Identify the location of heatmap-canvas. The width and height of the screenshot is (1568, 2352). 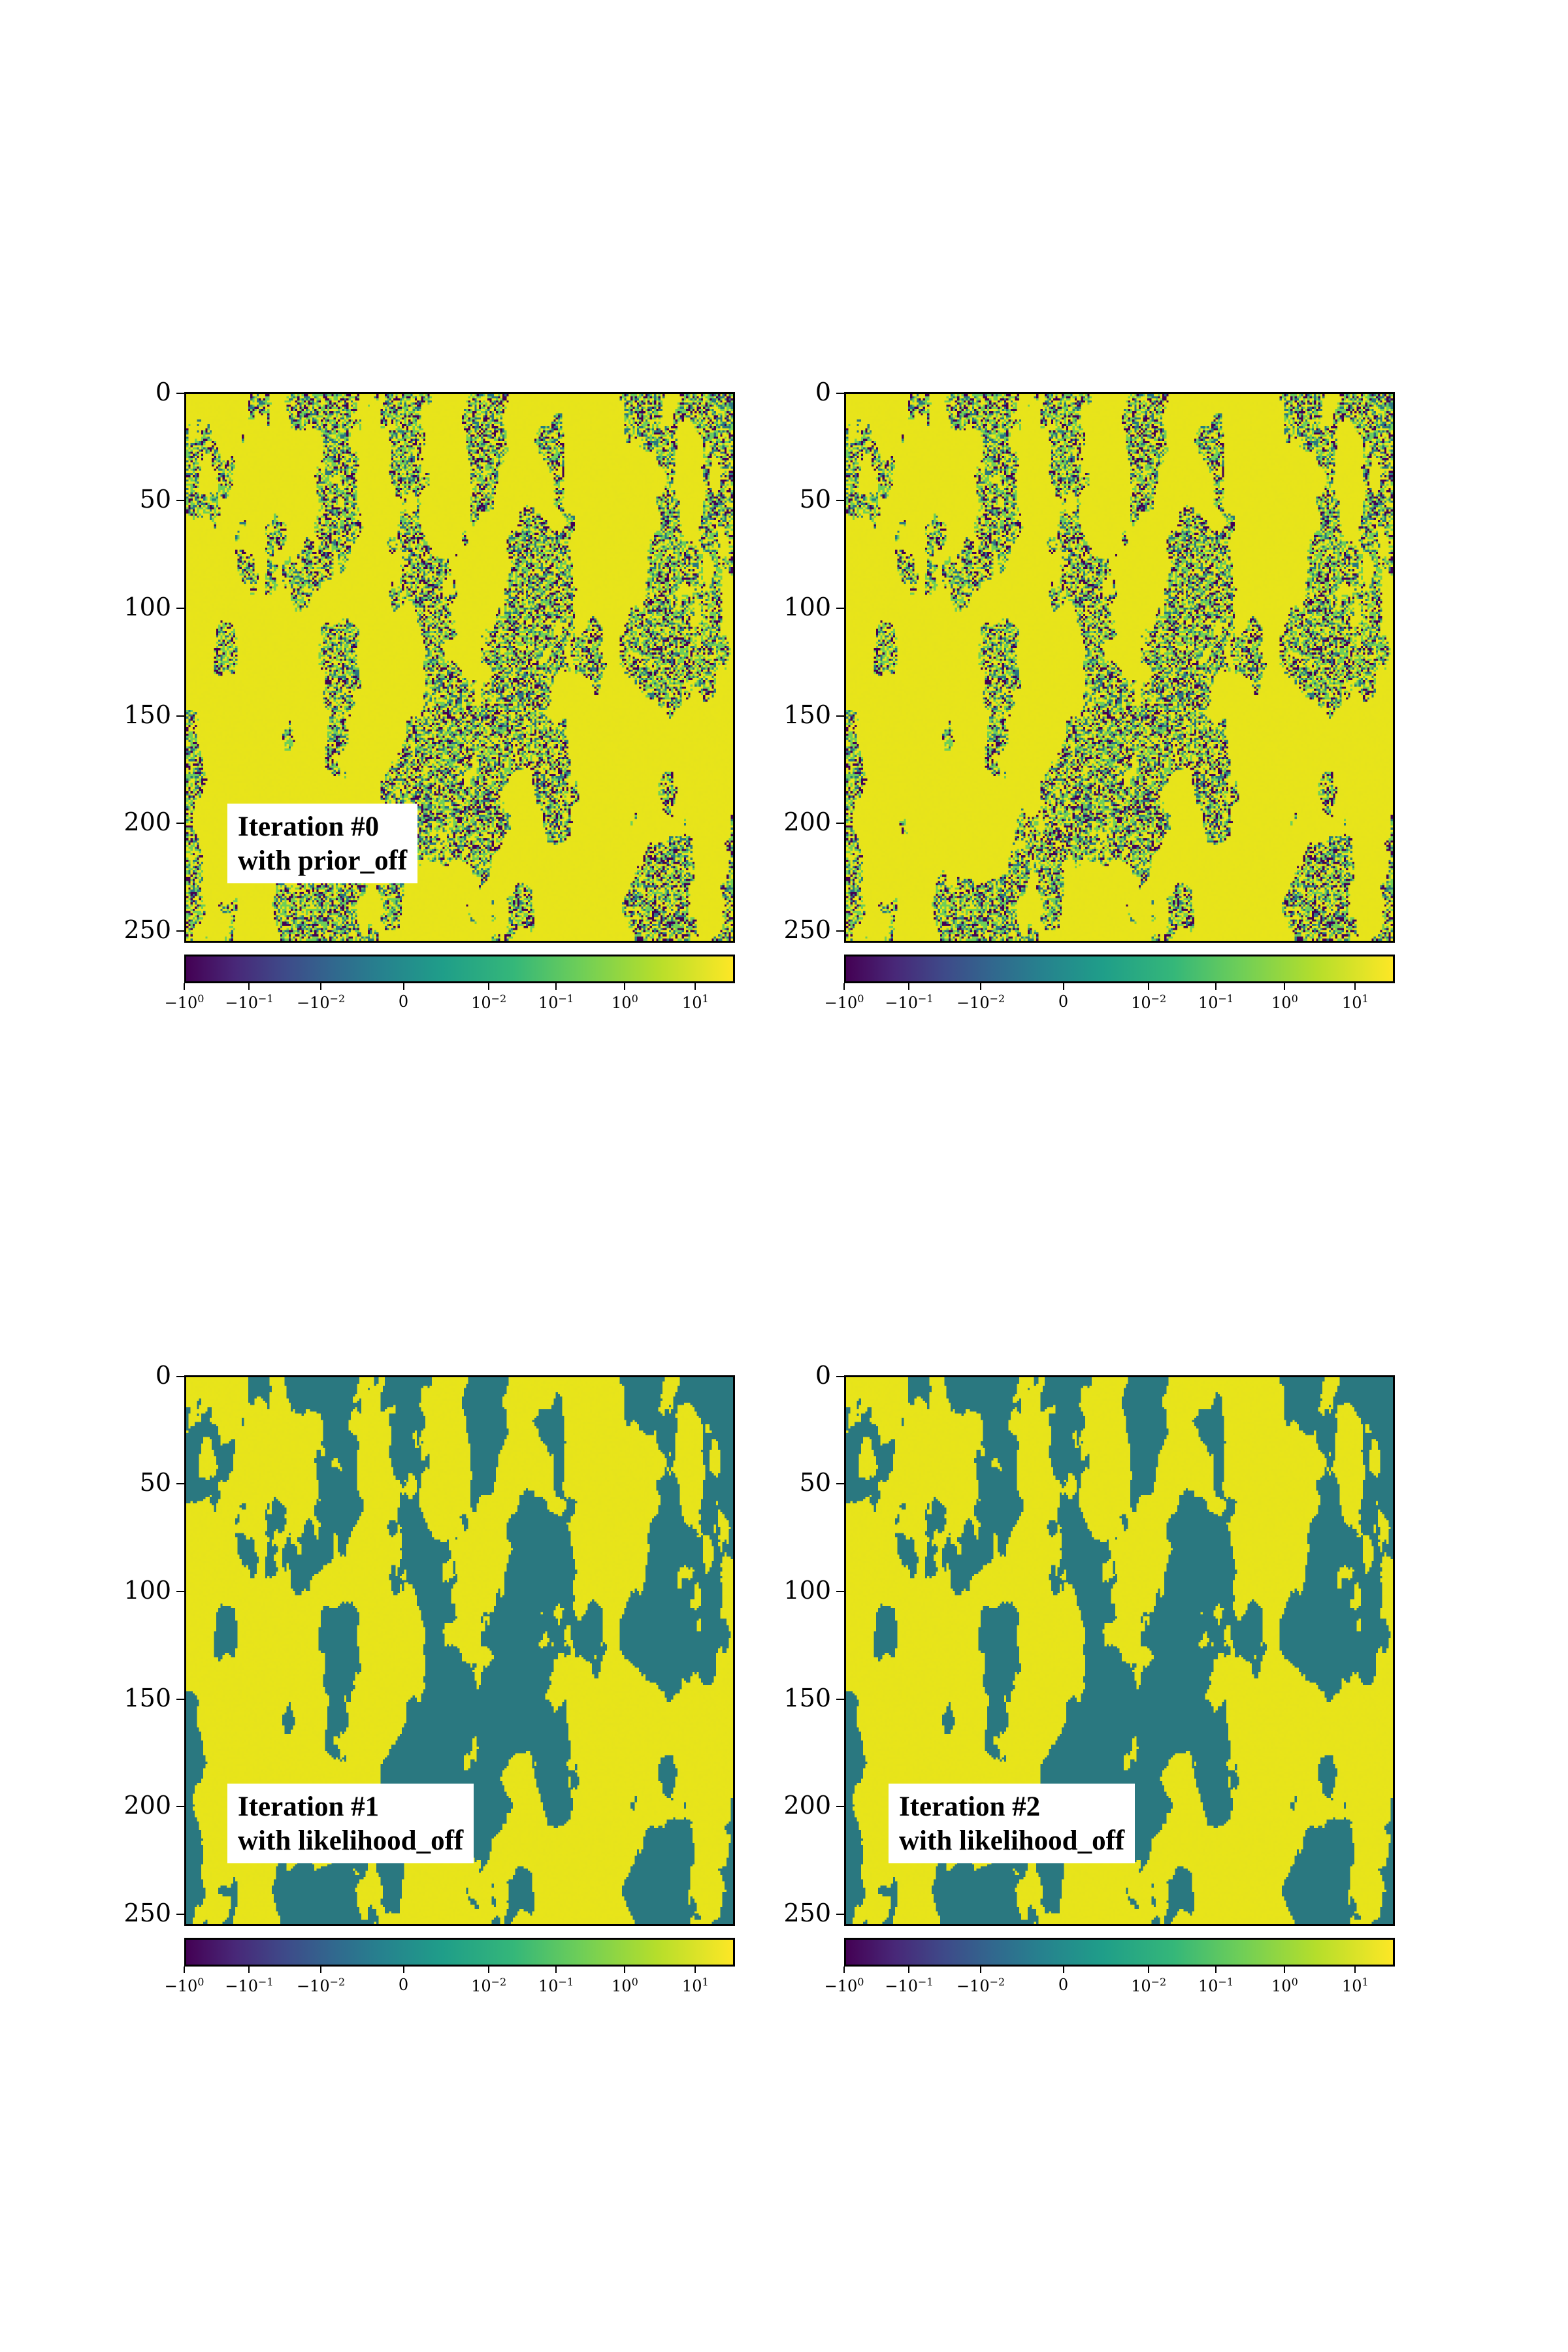
(1119, 667).